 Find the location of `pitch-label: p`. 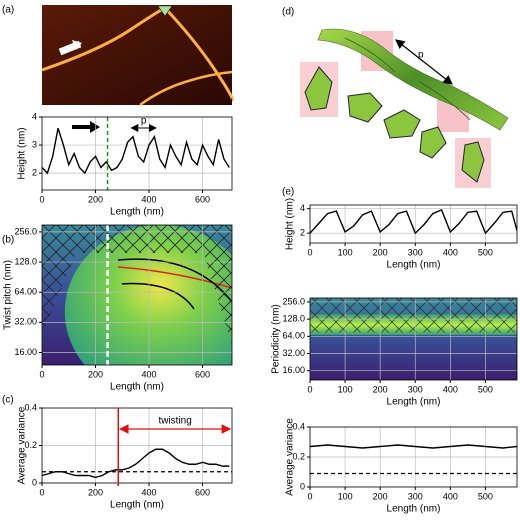

pitch-label: p is located at coordinates (421, 55).